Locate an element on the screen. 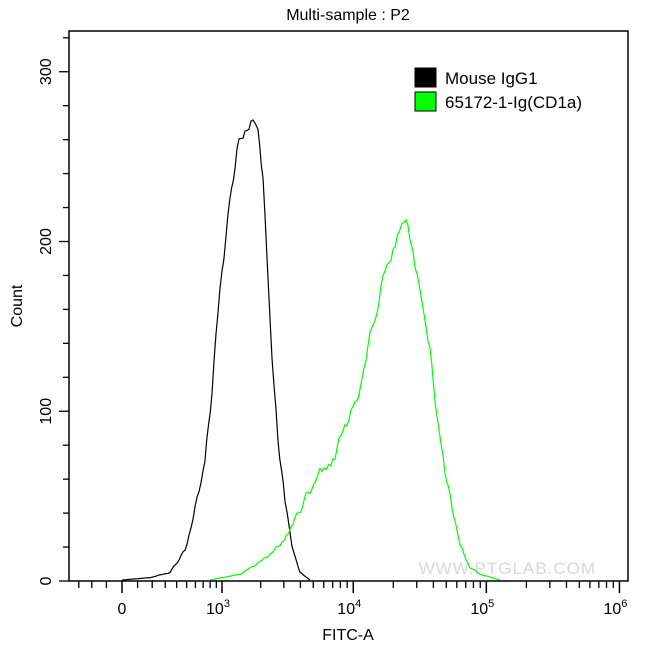  y-tick-label: 100 is located at coordinates (46, 411).